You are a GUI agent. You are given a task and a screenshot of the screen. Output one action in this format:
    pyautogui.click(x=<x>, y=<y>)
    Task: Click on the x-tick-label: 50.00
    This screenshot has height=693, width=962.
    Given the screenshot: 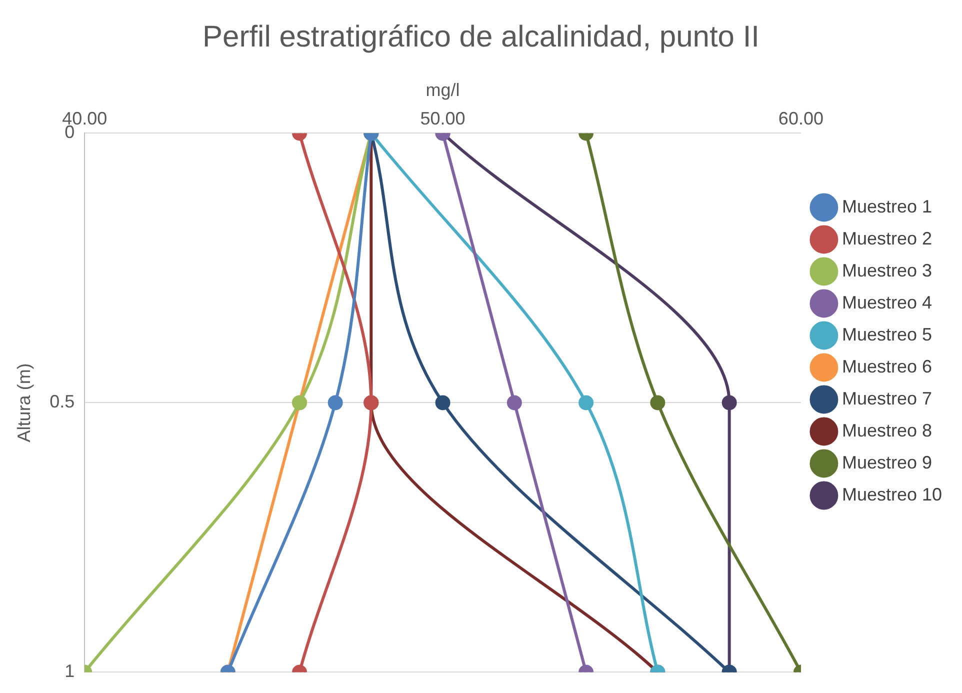 What is the action you would take?
    pyautogui.click(x=443, y=118)
    